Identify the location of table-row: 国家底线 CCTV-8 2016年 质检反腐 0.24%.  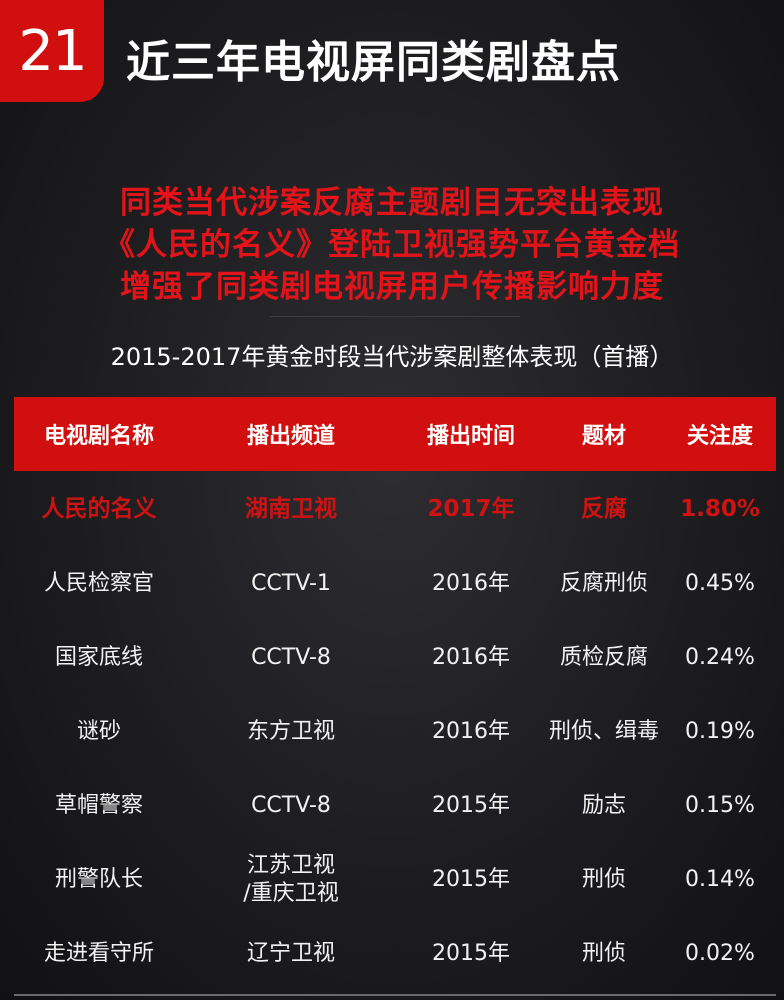
(395, 658).